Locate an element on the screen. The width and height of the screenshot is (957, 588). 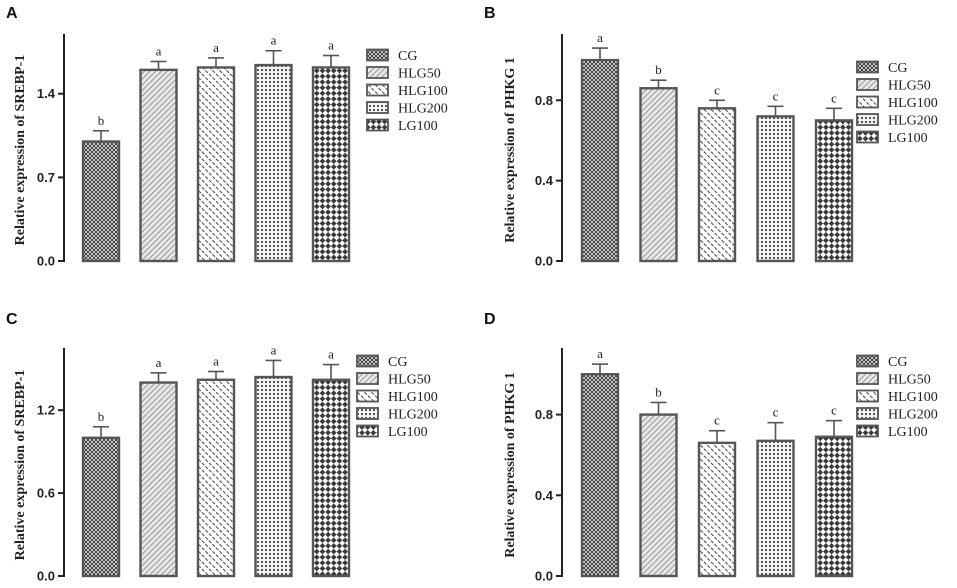
y-axis-label: Relative expression of SREBP-1 is located at coordinates (20, 150).